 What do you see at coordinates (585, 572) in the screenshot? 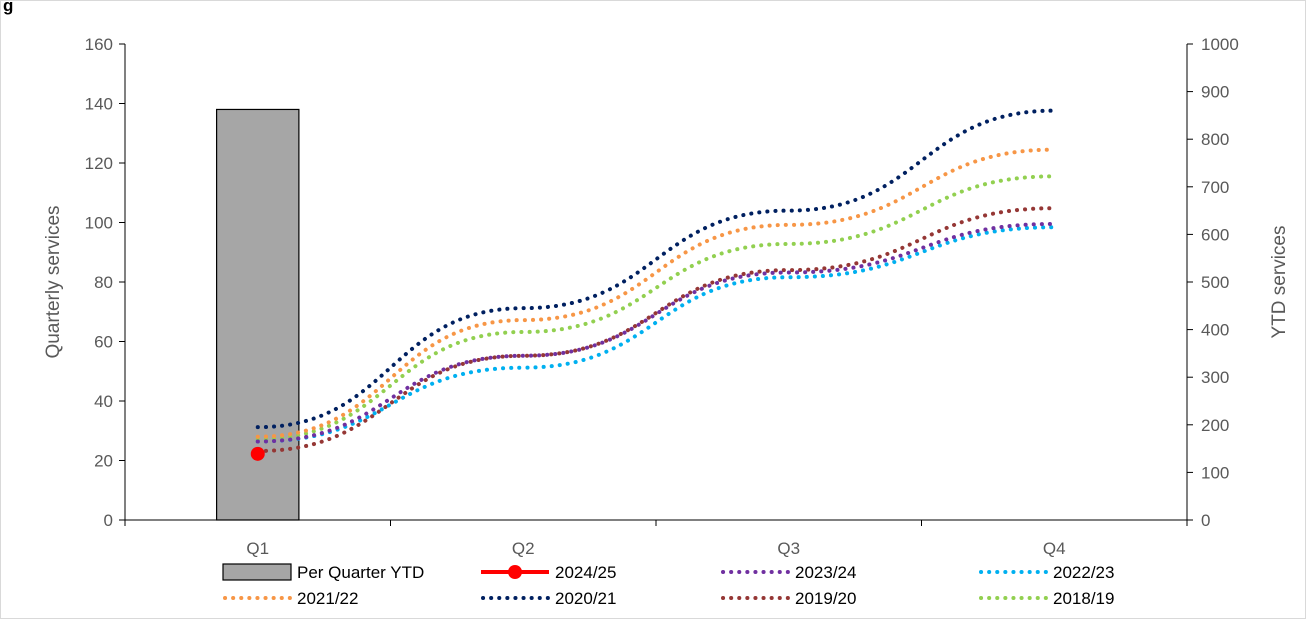
I see `legend-label-2024-25: 2024/25` at bounding box center [585, 572].